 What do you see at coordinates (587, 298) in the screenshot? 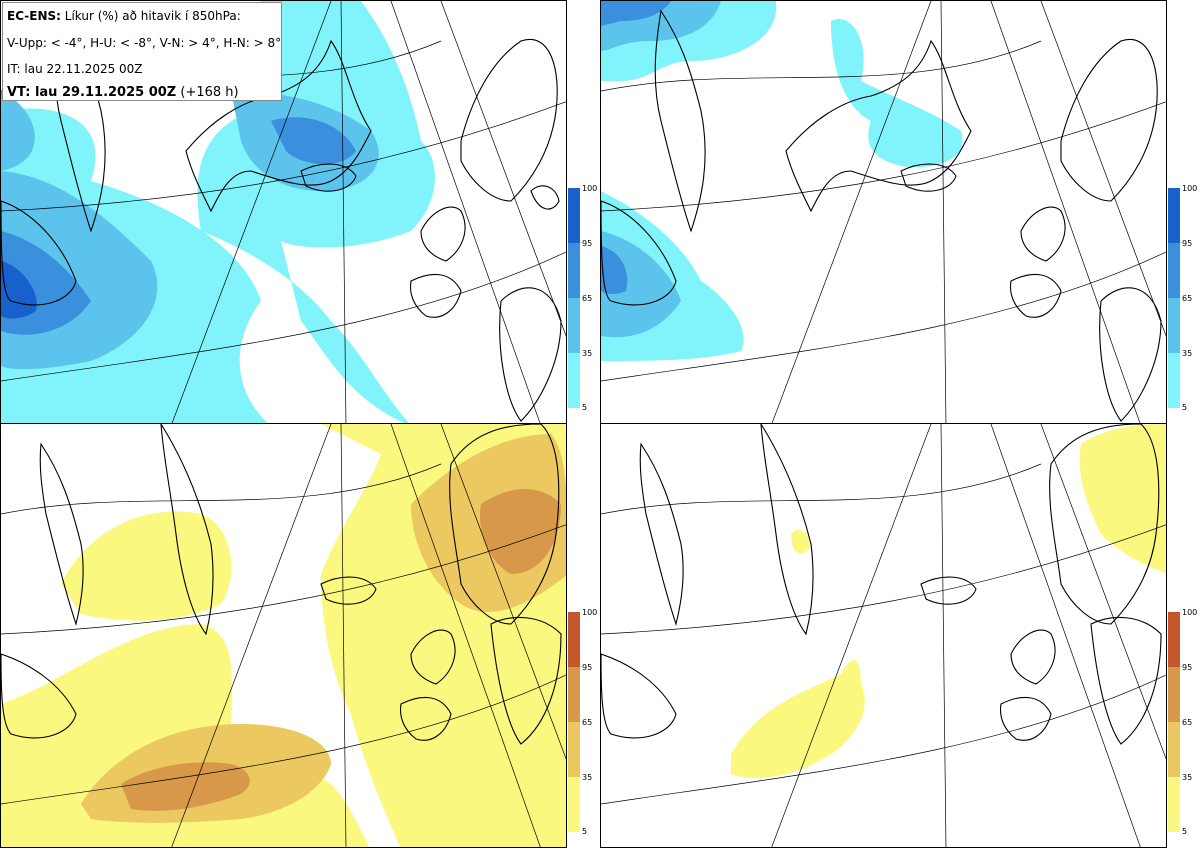
I see `cb-tick-65: 65` at bounding box center [587, 298].